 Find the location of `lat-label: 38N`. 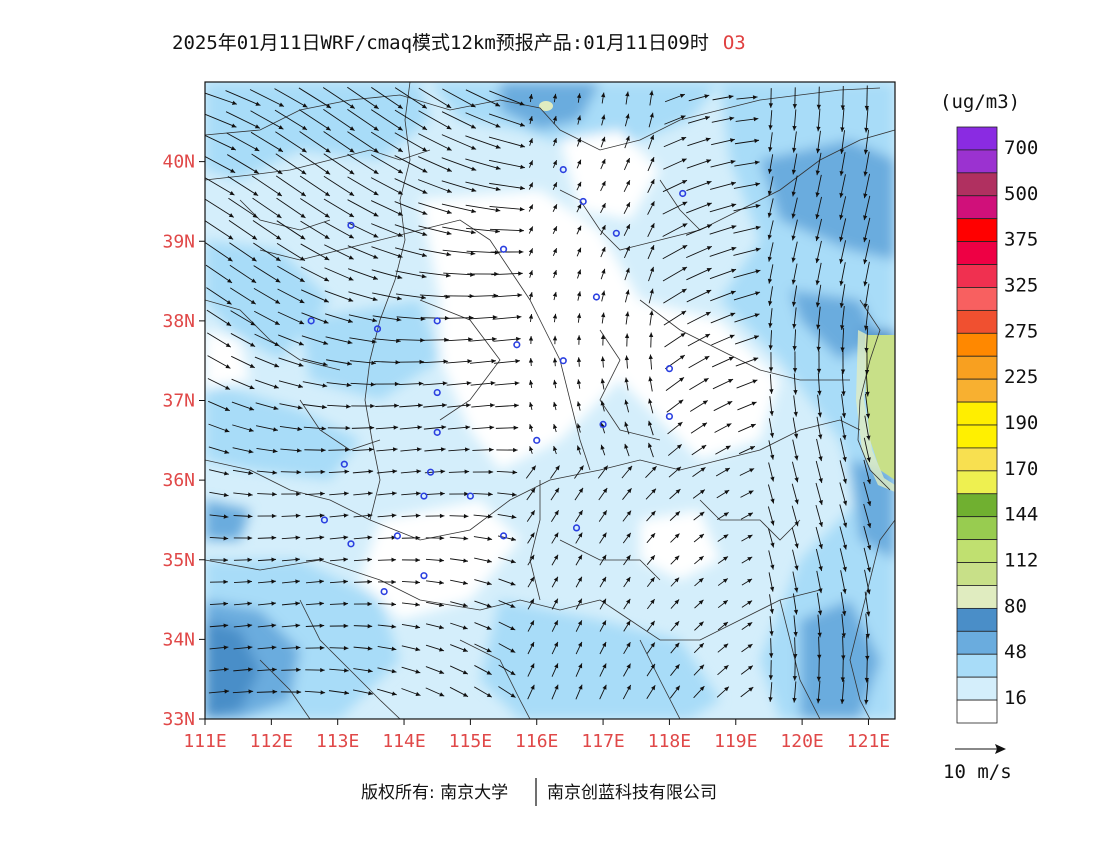

lat-label: 38N is located at coordinates (178, 321).